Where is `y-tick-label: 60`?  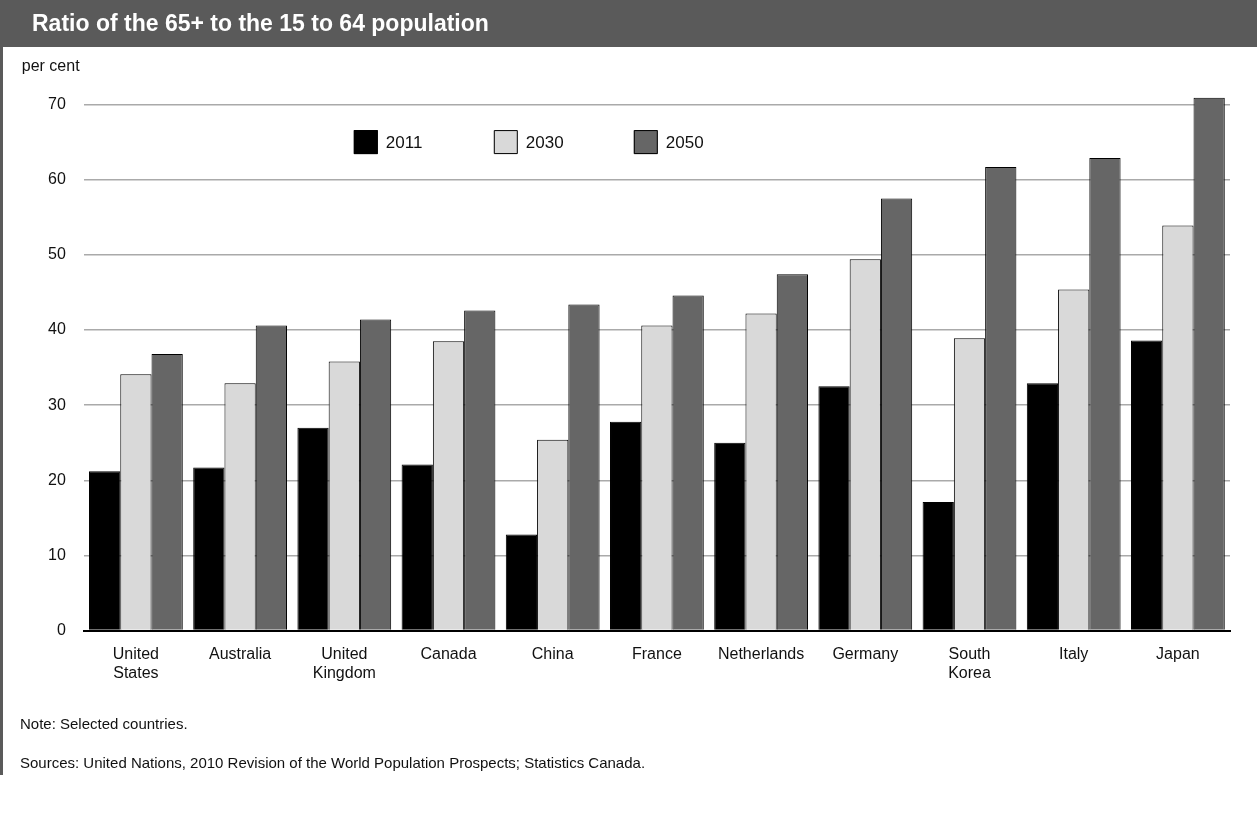
y-tick-label: 60 is located at coordinates (57, 179).